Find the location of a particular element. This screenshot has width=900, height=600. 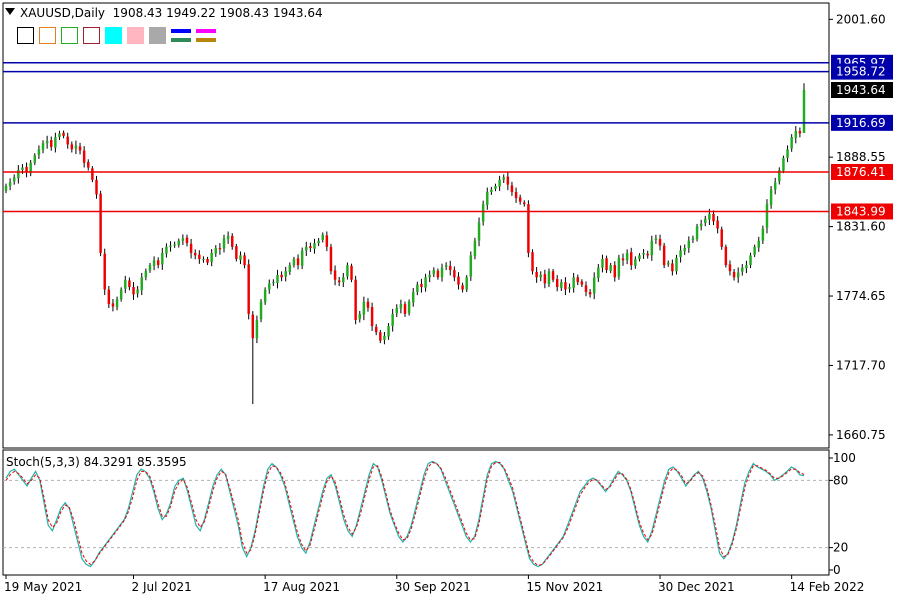

cyan-swatch is located at coordinates (113, 35).